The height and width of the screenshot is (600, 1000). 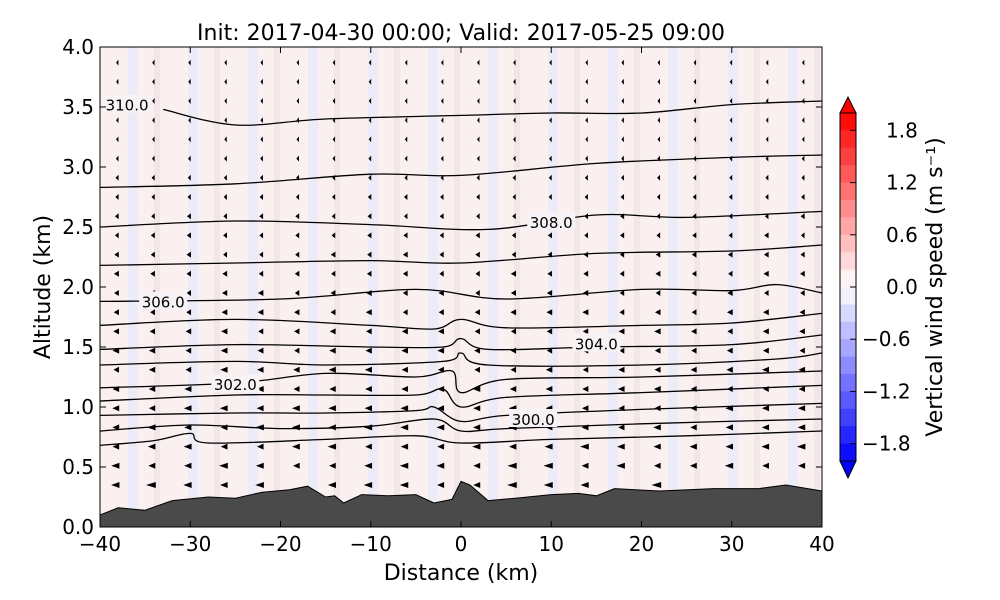 What do you see at coordinates (461, 438) in the screenshot?
I see `theta-contour-line` at bounding box center [461, 438].